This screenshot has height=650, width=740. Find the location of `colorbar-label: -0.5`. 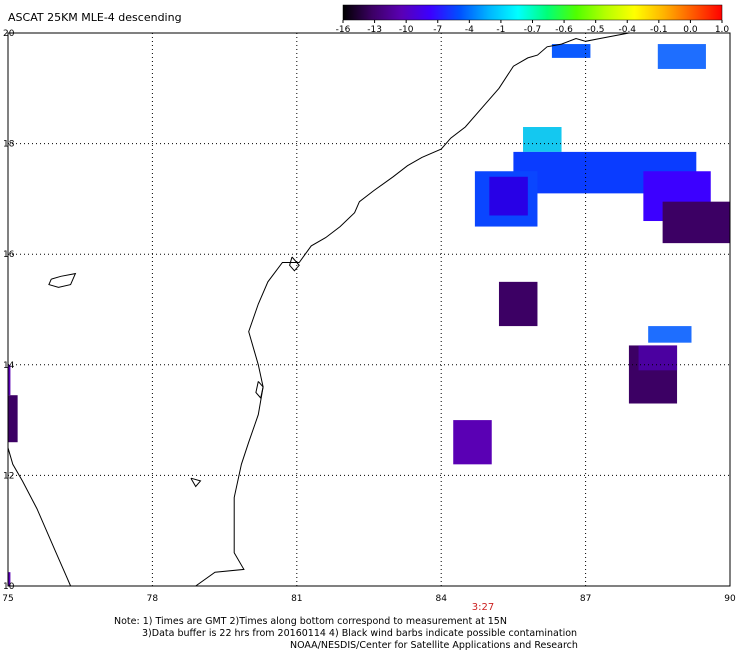

colorbar-label: -0.5 is located at coordinates (596, 30).